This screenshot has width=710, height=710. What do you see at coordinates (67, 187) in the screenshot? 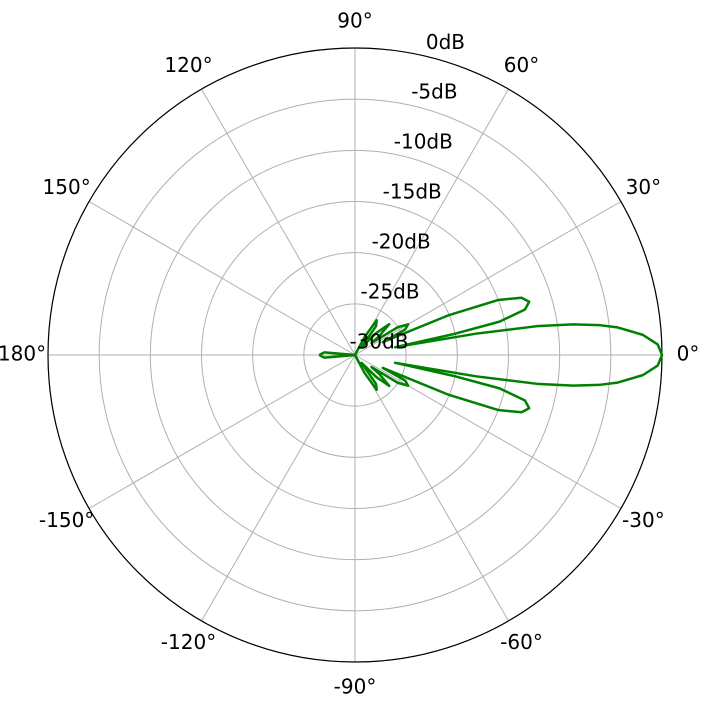
I see `angular-tick-label: 150°` at bounding box center [67, 187].